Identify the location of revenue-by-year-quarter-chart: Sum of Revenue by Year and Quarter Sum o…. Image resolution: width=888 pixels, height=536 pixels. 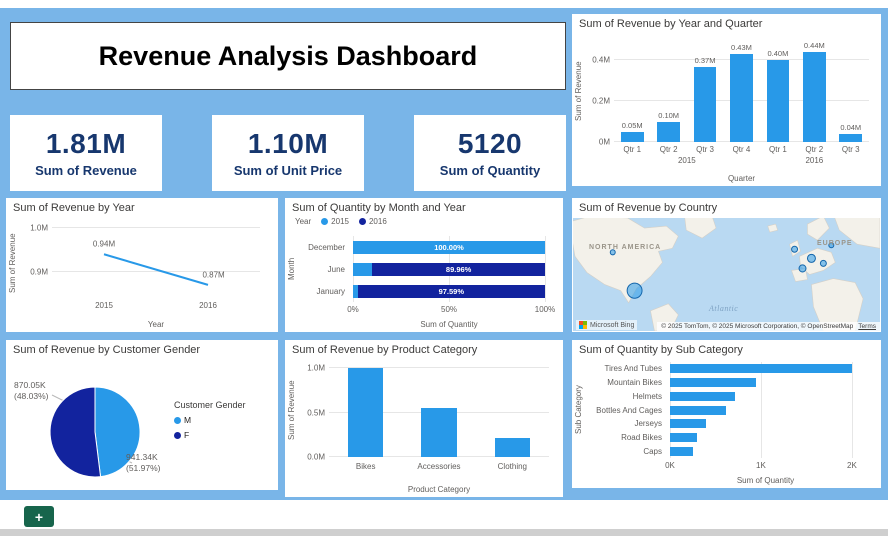
(726, 100).